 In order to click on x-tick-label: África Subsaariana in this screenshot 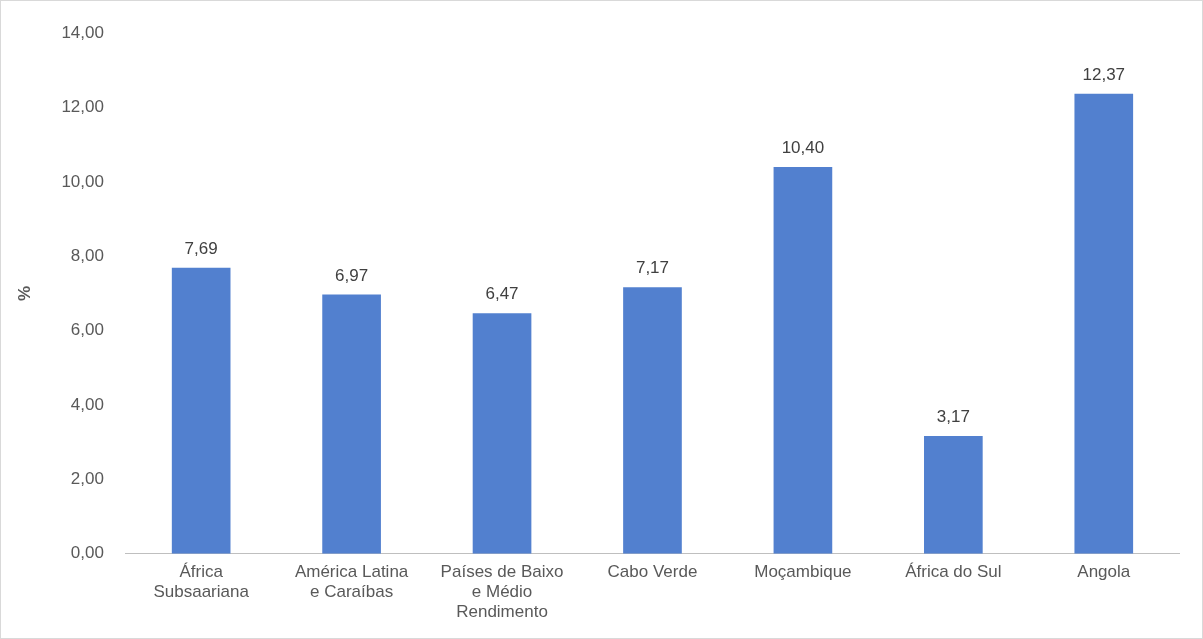, I will do `click(201, 581)`.